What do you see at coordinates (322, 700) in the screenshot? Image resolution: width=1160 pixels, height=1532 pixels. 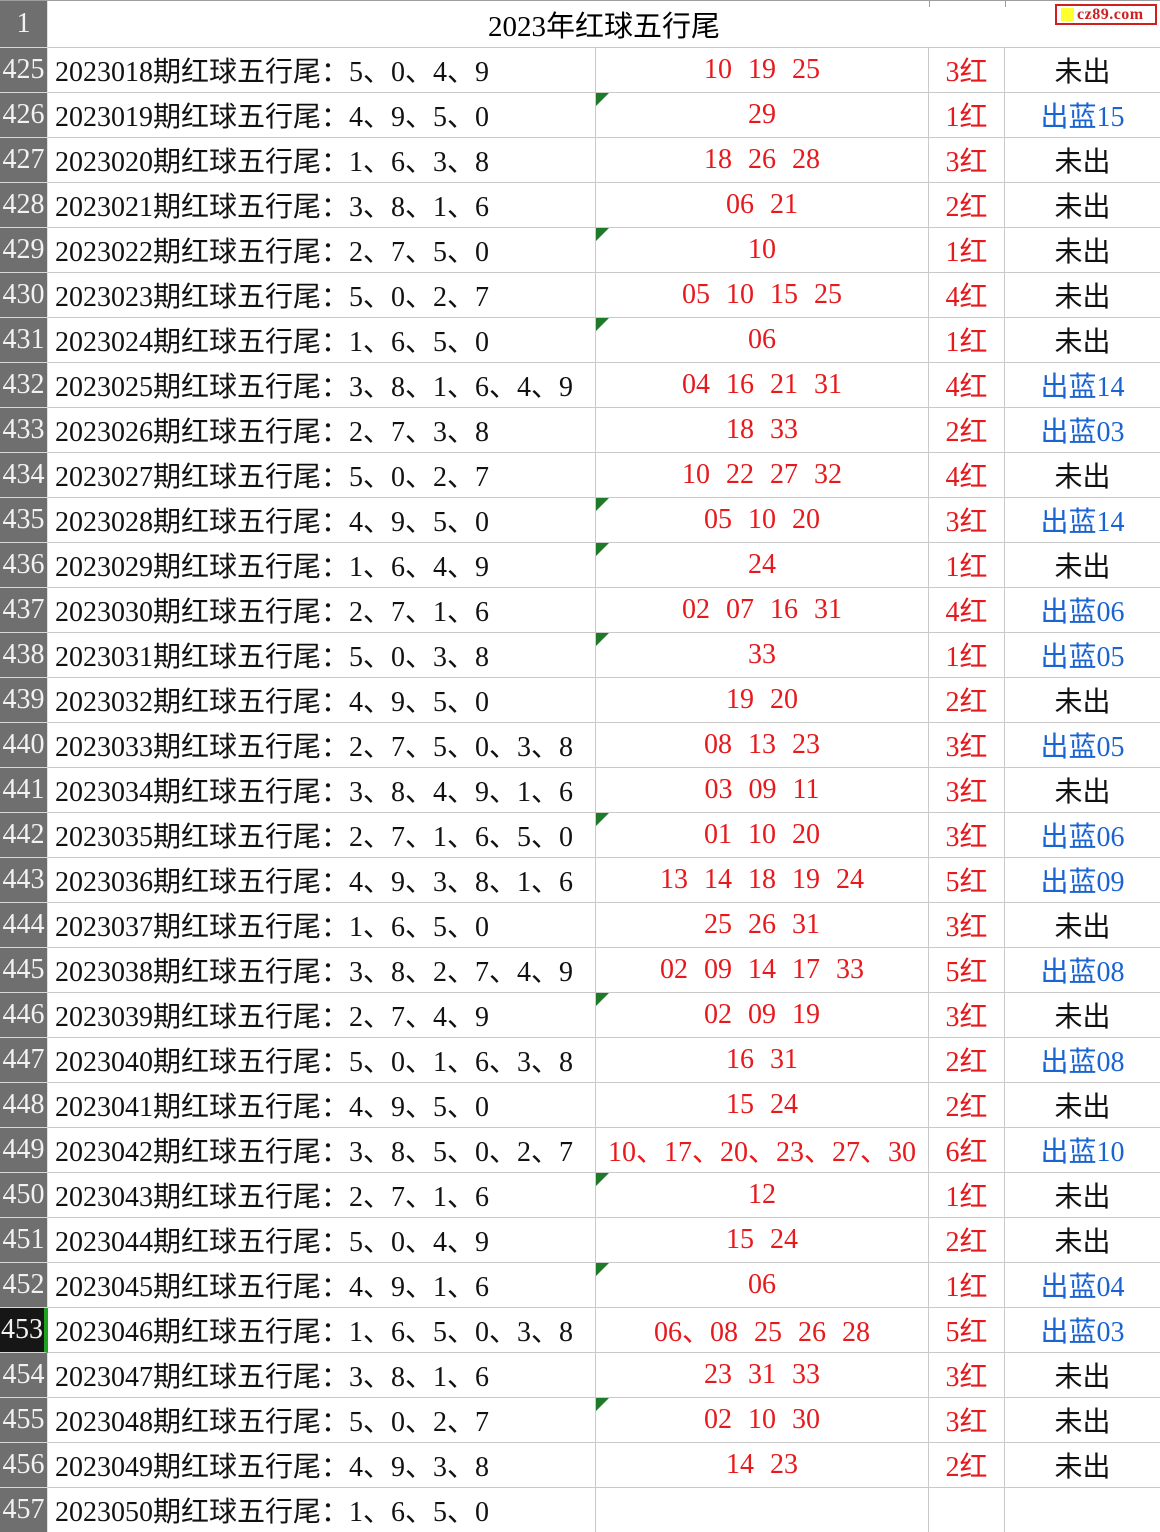 I see `period-label-cell: 2023032期红球五行尾：4、9、5、0` at bounding box center [322, 700].